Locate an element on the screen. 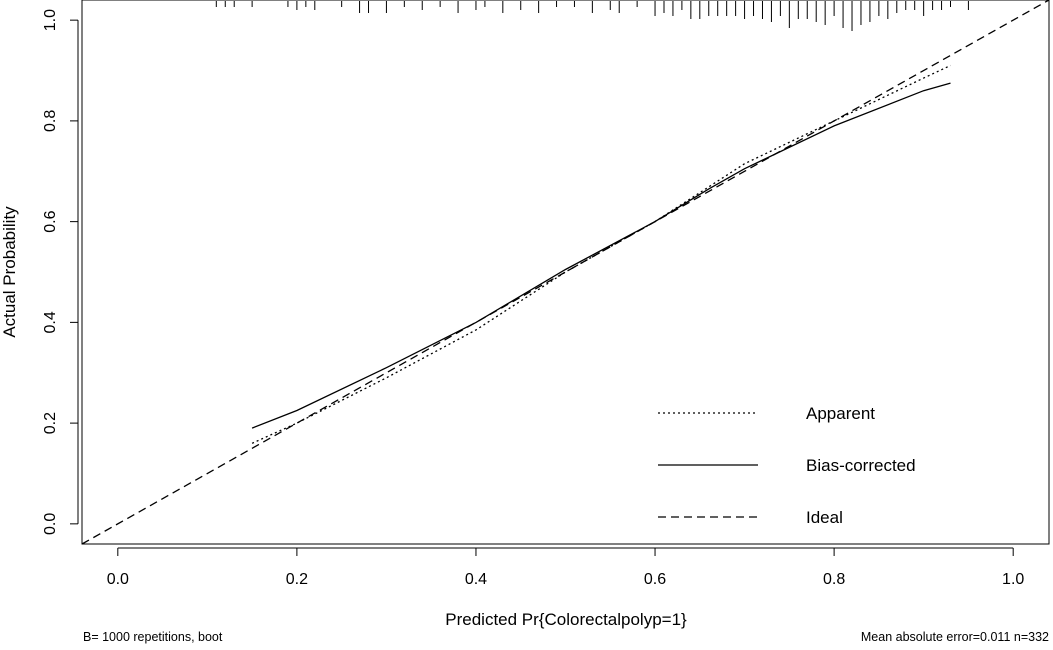  x-tick-label: 0.4 is located at coordinates (476, 579).